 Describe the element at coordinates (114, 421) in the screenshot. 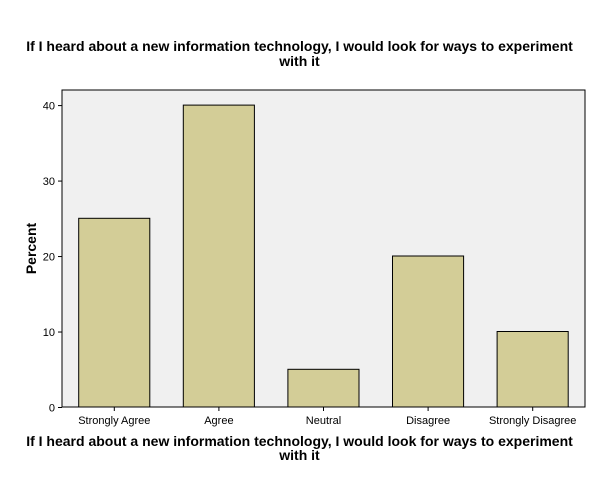

I see `x-tick-label: Strongly Agree` at that location.